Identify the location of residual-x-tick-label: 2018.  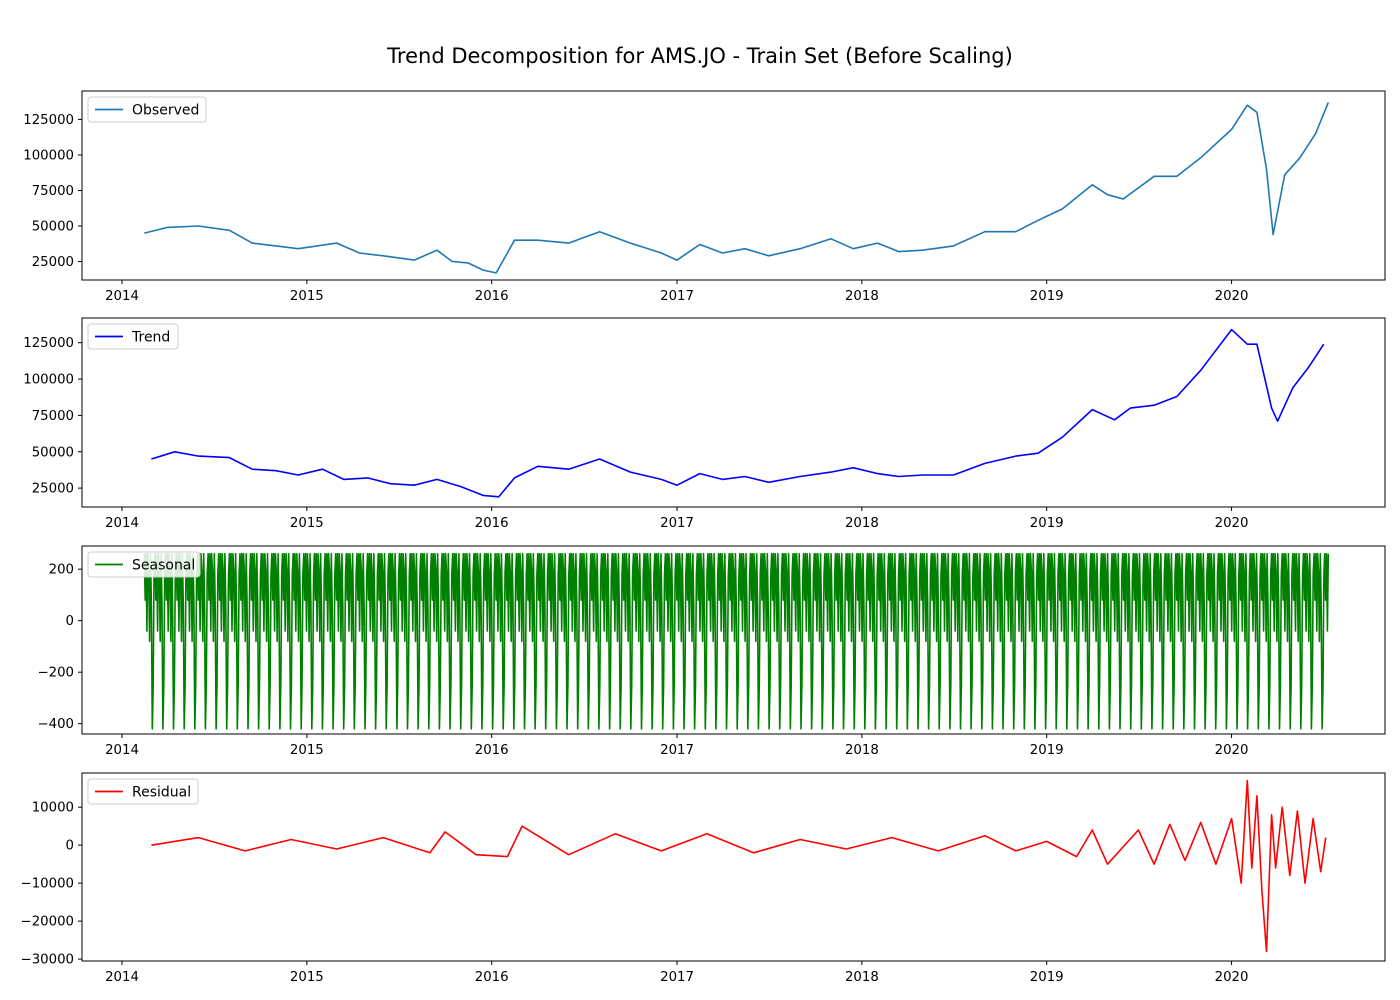
(862, 977).